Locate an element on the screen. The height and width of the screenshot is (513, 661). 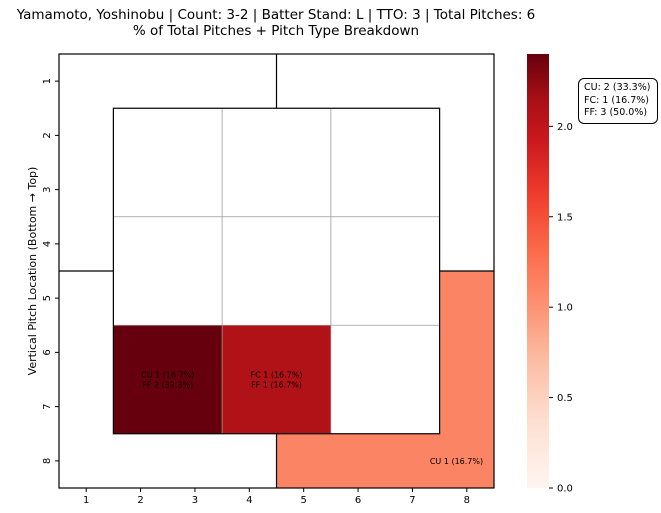
y-tick-label: 6 is located at coordinates (47, 352).